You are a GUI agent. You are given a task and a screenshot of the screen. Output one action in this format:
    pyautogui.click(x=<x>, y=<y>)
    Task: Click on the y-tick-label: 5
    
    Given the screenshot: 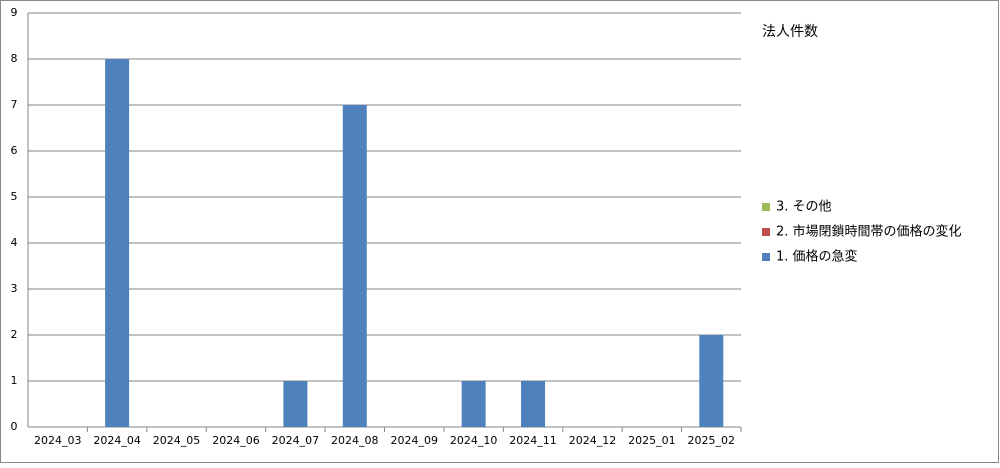 What is the action you would take?
    pyautogui.click(x=14, y=196)
    